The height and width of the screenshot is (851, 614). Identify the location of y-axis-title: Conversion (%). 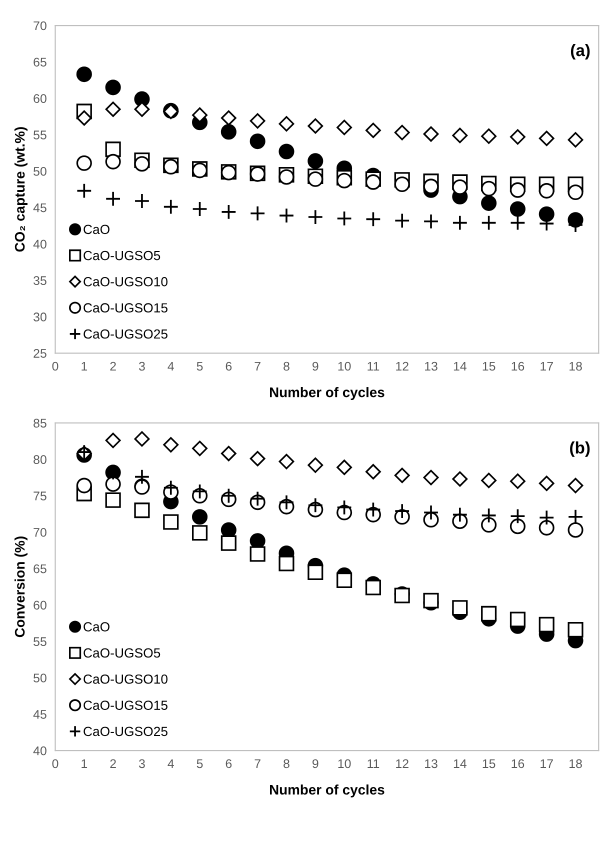
(21, 587).